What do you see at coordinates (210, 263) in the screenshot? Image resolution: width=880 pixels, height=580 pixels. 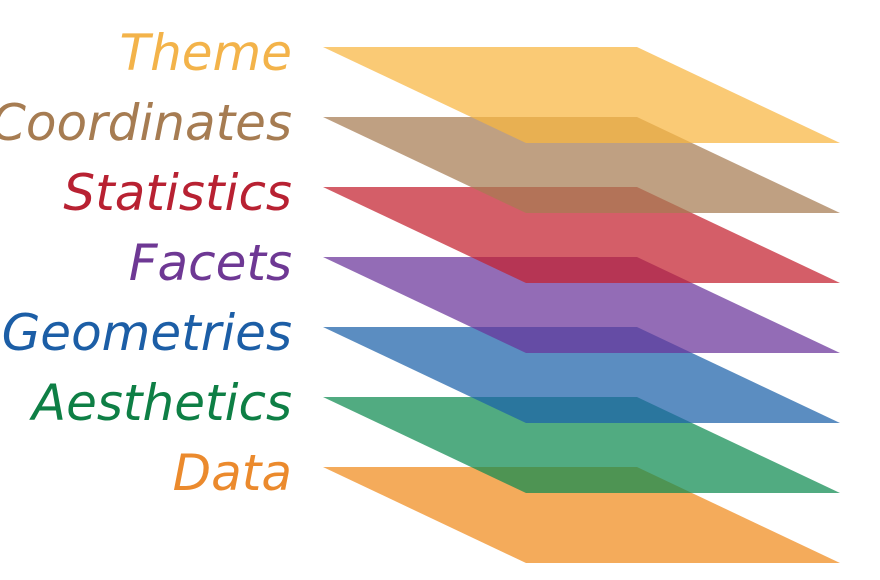 I see `label-facets: Facets` at bounding box center [210, 263].